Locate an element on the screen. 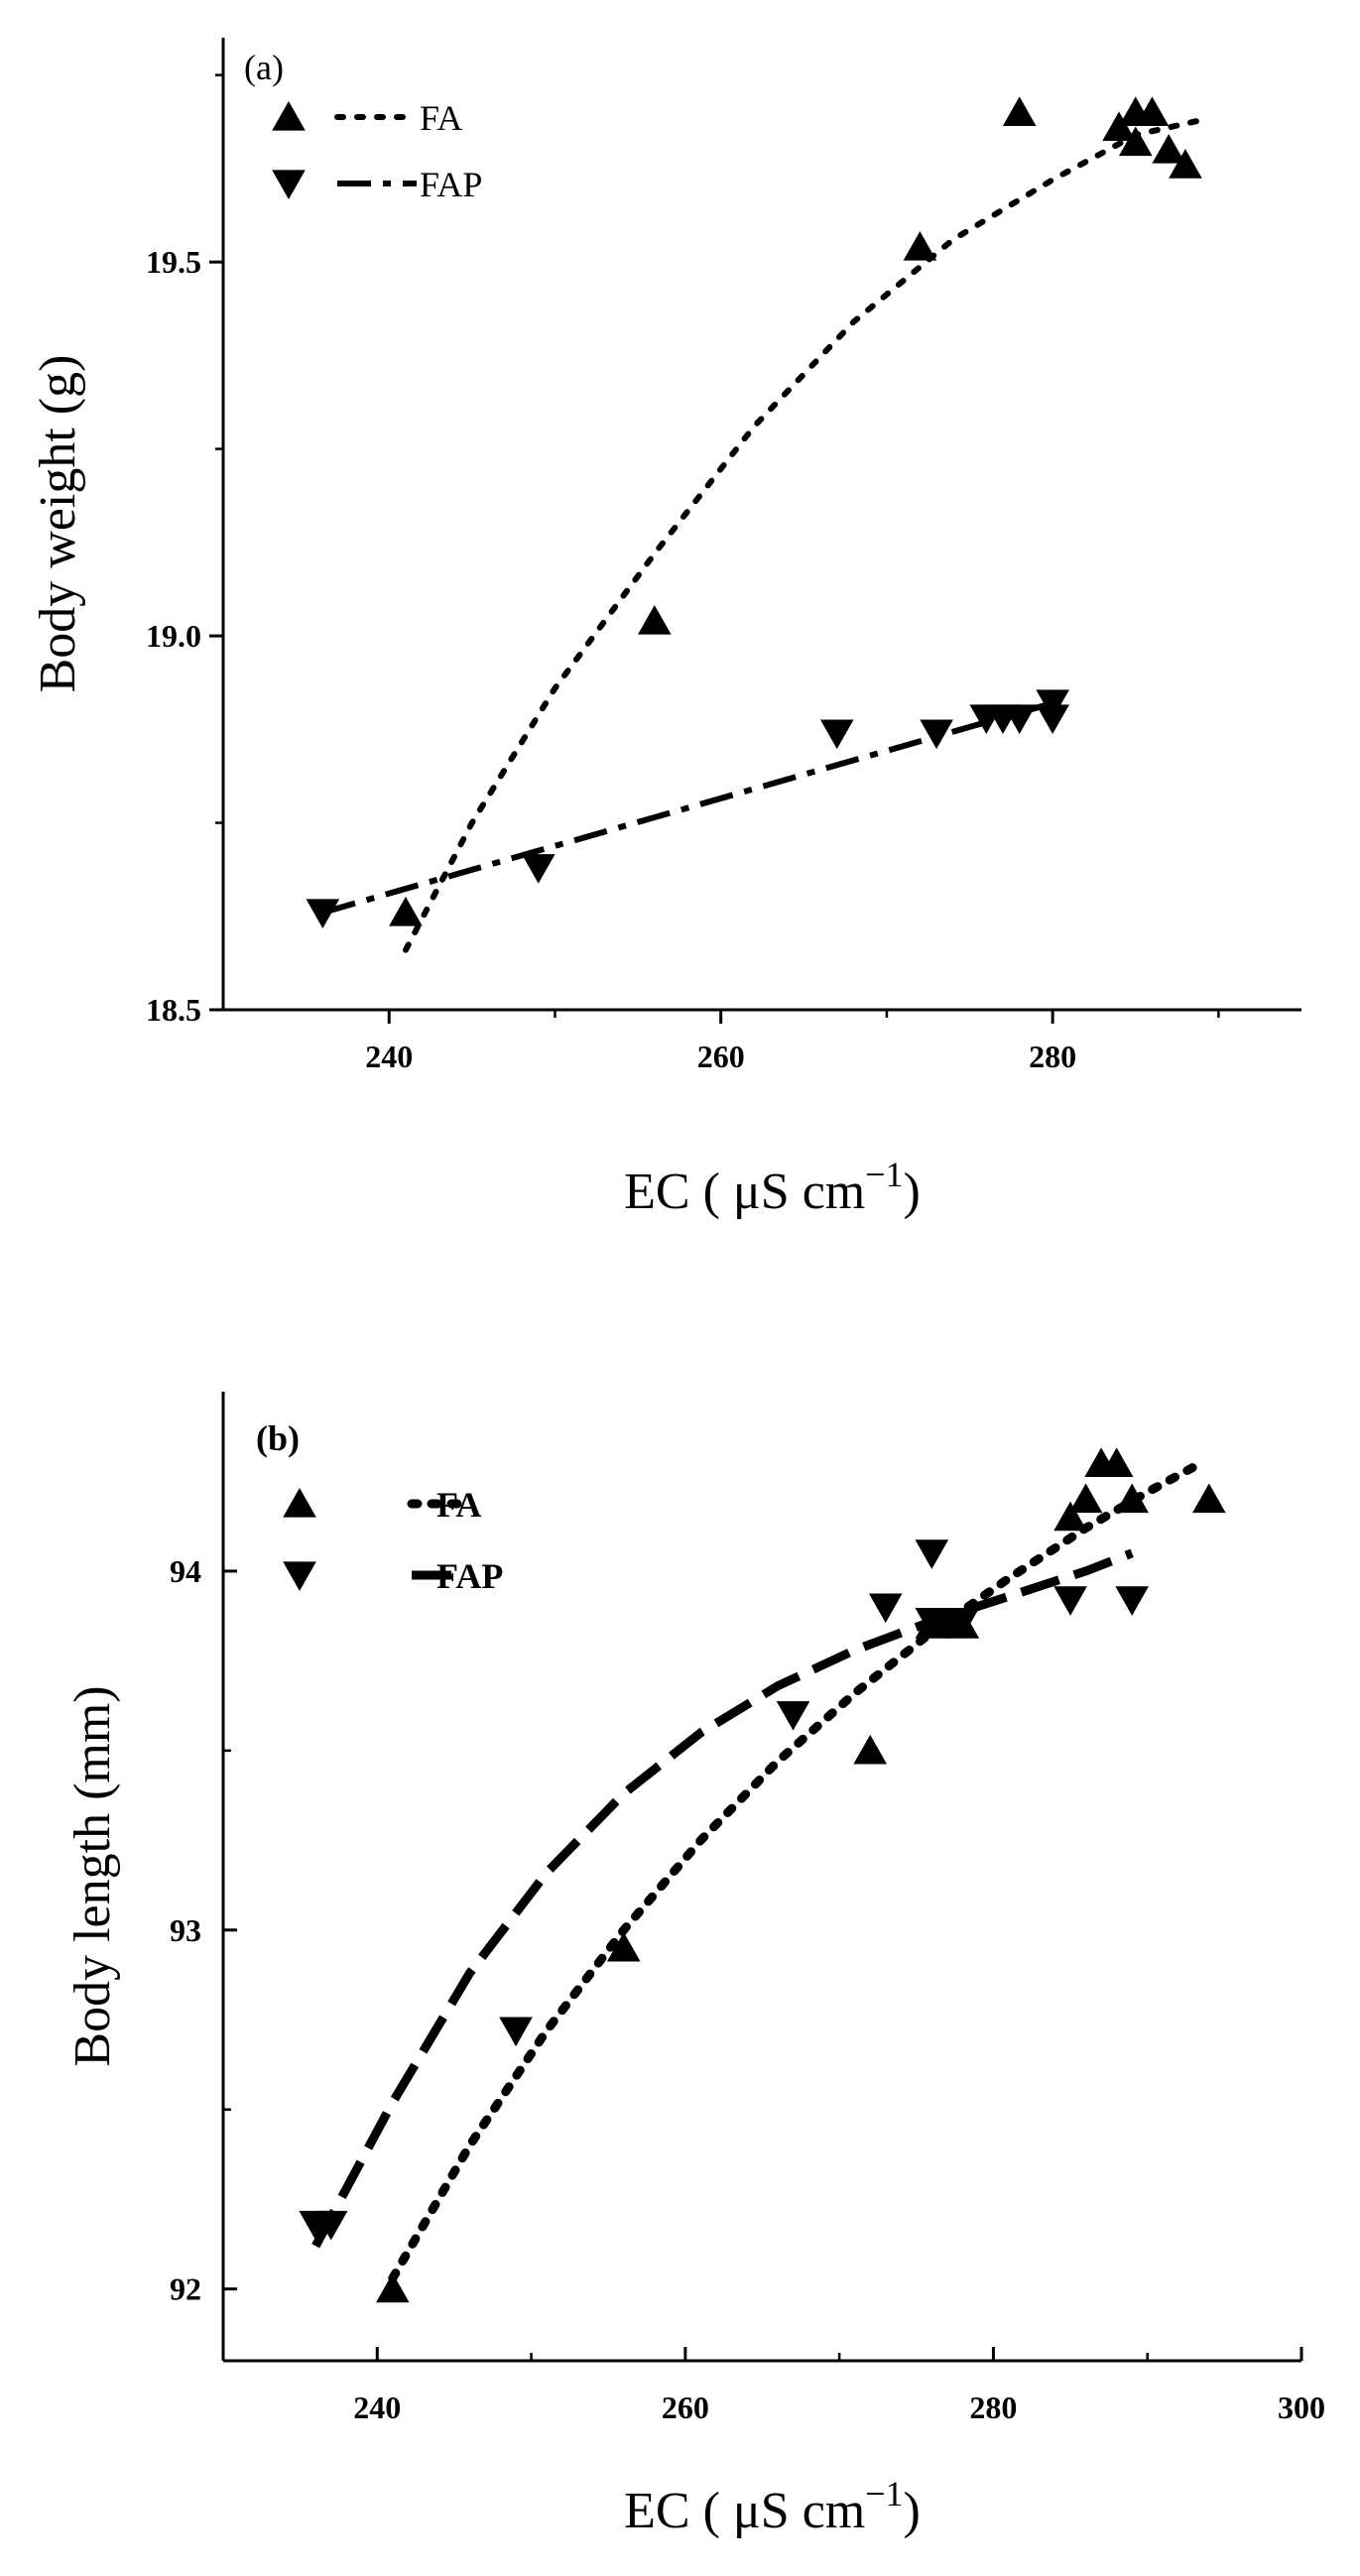  x-tick-label: 300 is located at coordinates (1301, 2407).